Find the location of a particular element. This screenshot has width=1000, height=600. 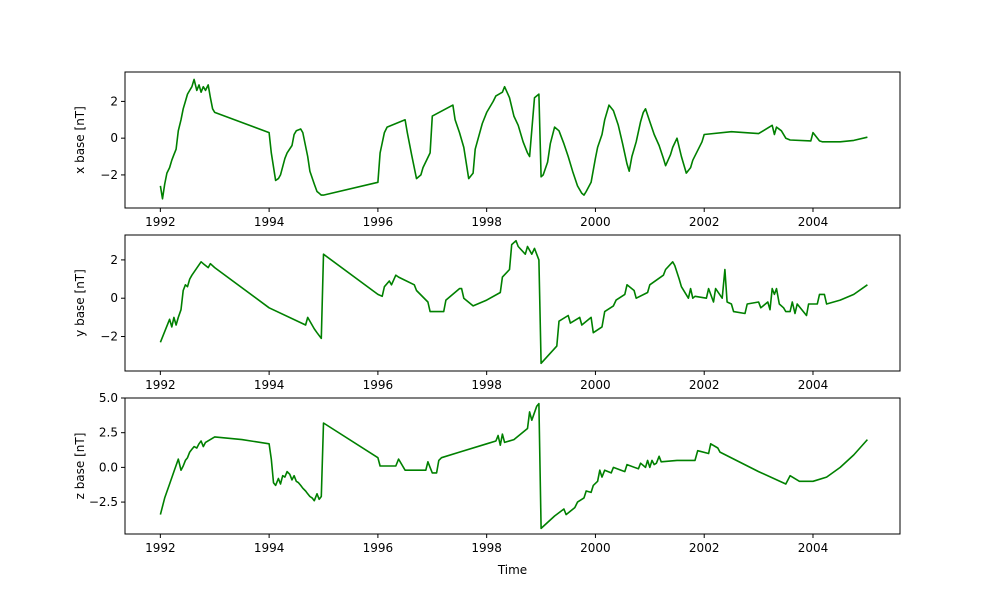

x-base-series-layer is located at coordinates (513, 139).